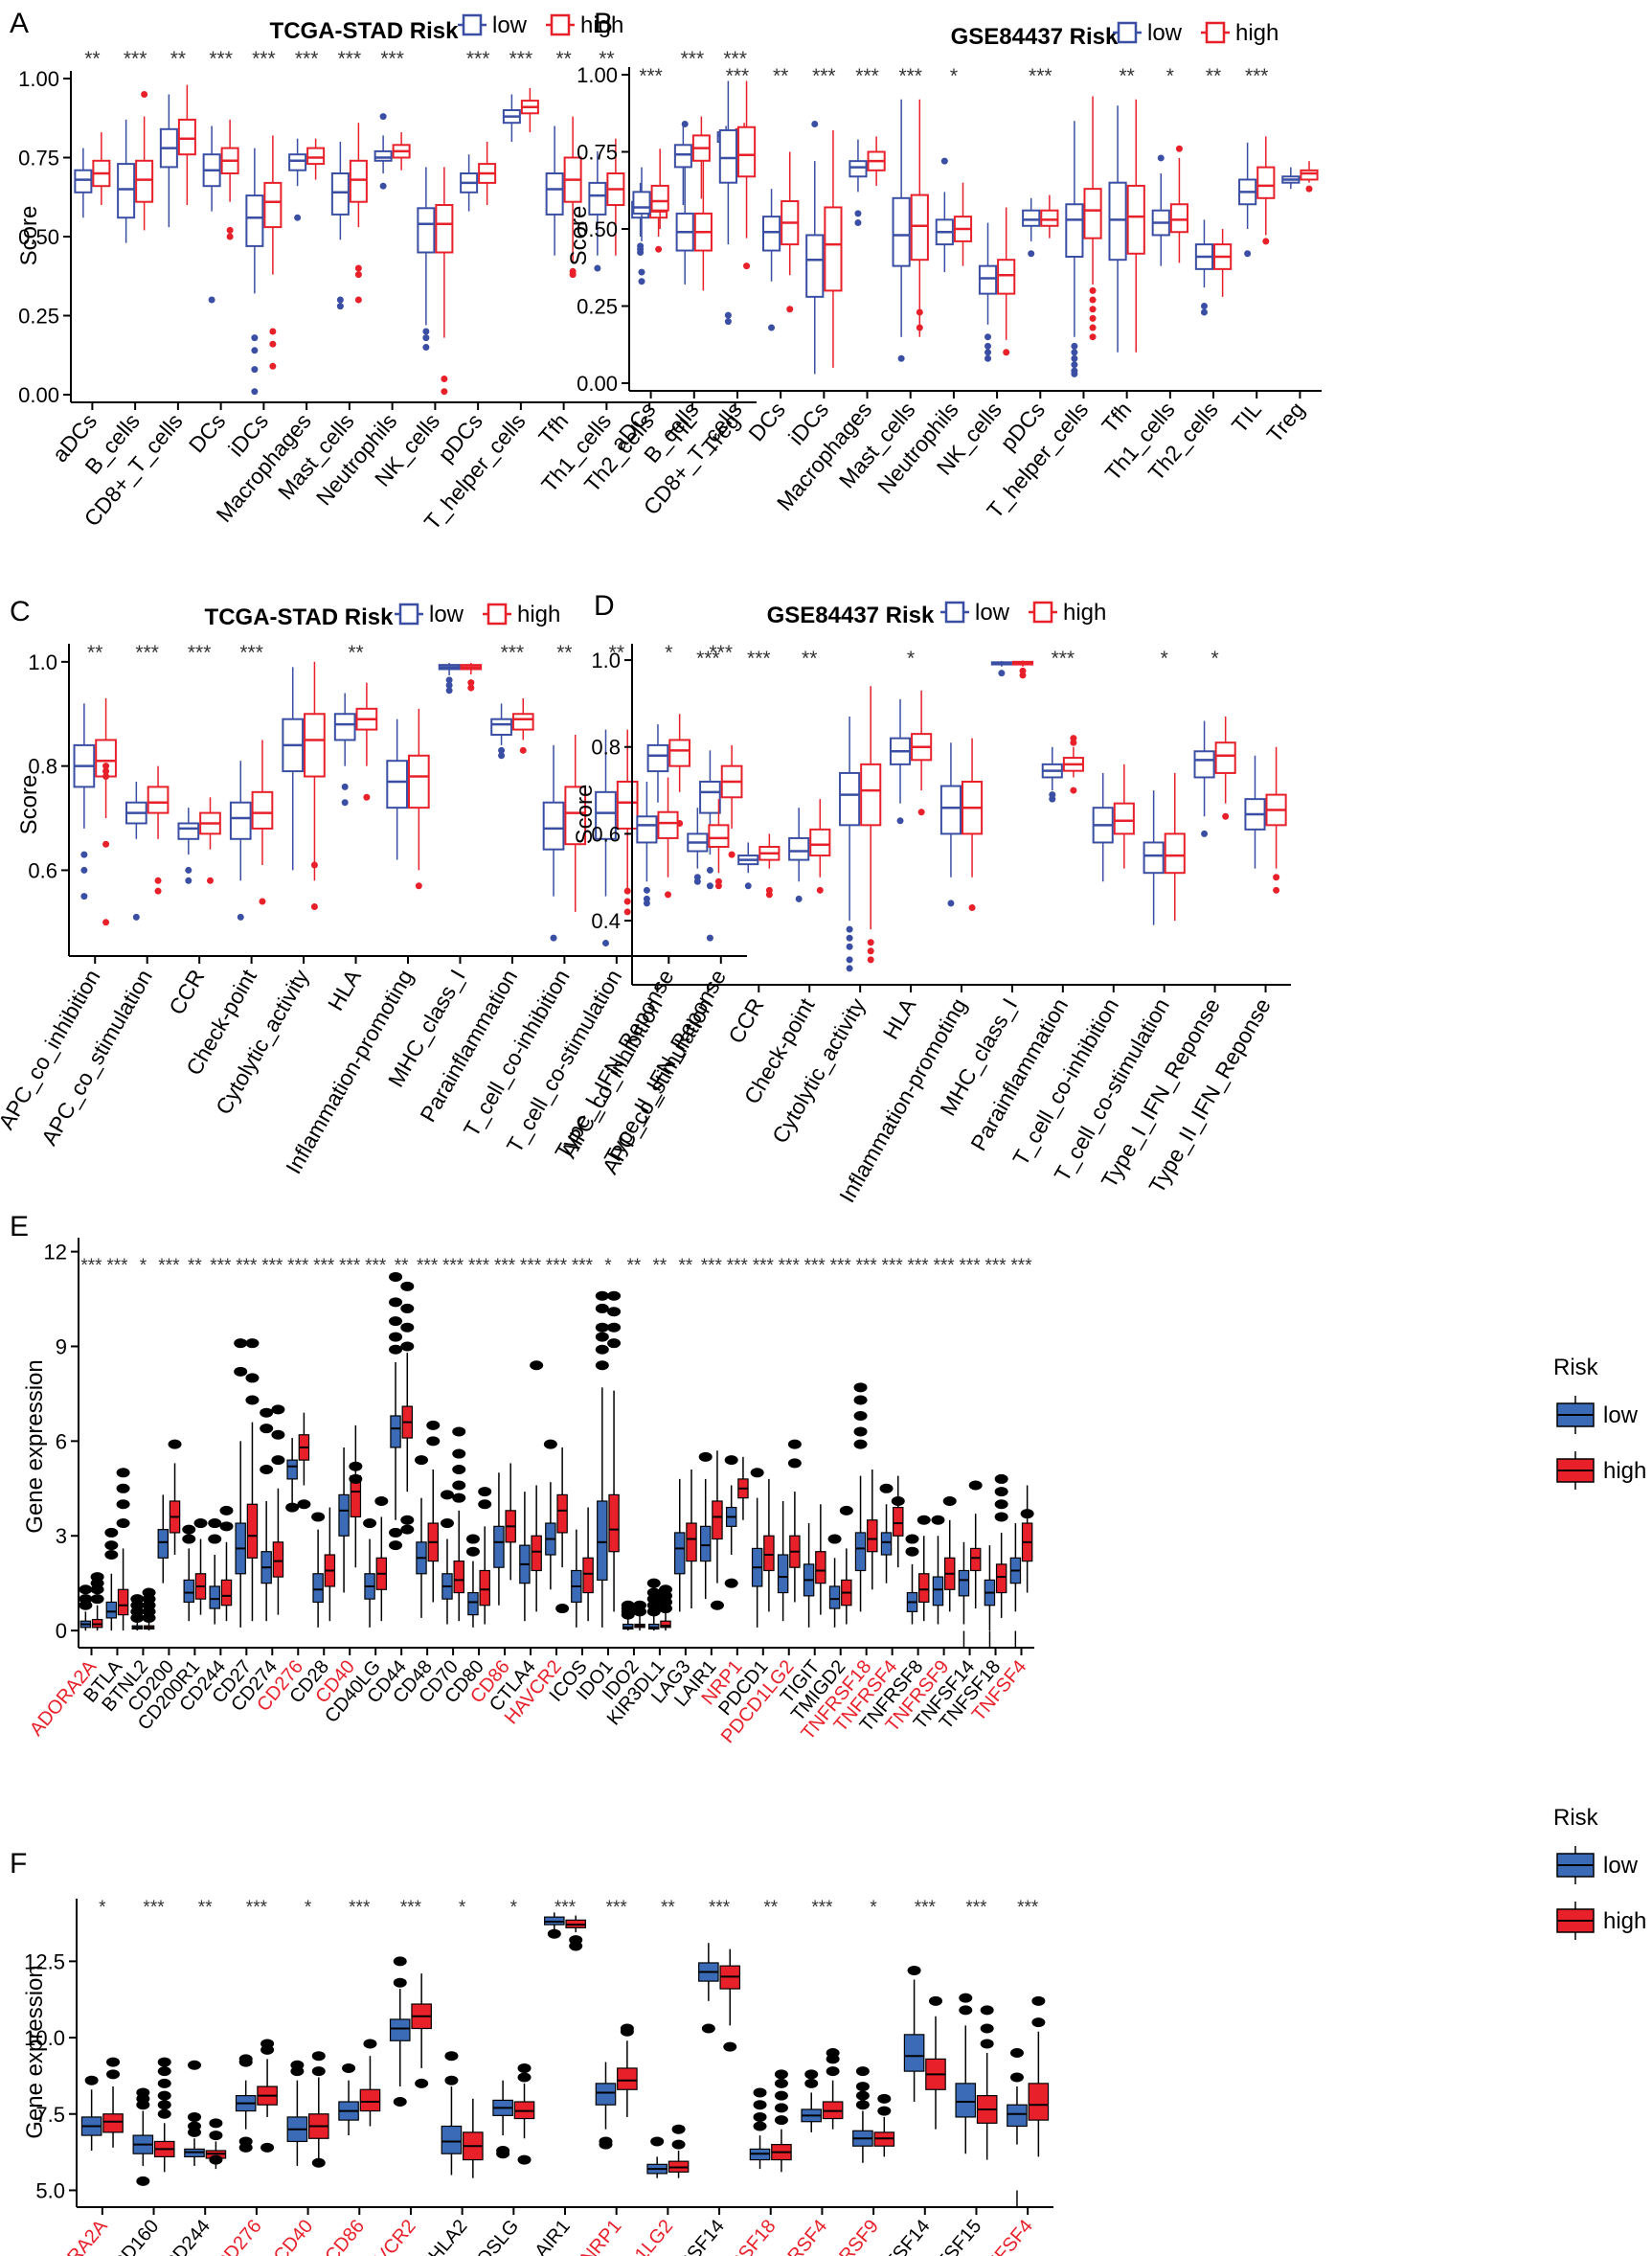  I want to click on y-tick-label: 7.5, so click(50, 2115).